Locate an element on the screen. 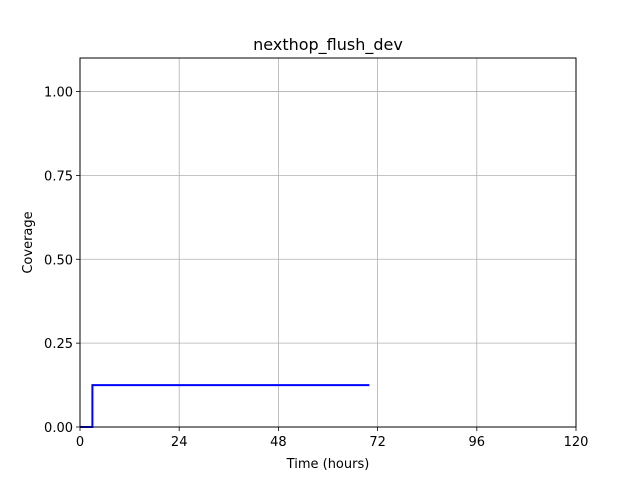  y-tick-label: 0.75 is located at coordinates (58, 176).